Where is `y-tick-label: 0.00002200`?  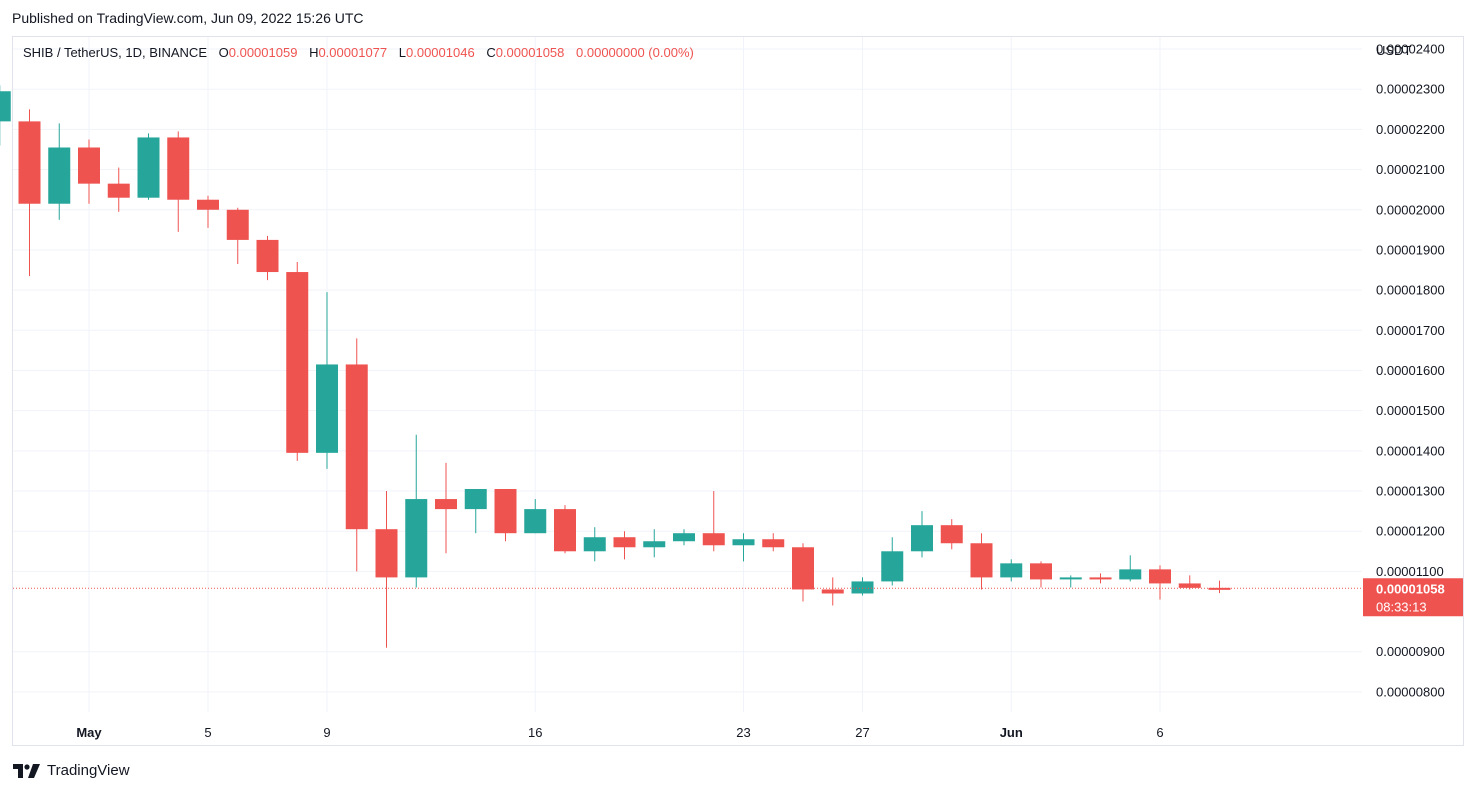
y-tick-label: 0.00002200 is located at coordinates (1410, 129).